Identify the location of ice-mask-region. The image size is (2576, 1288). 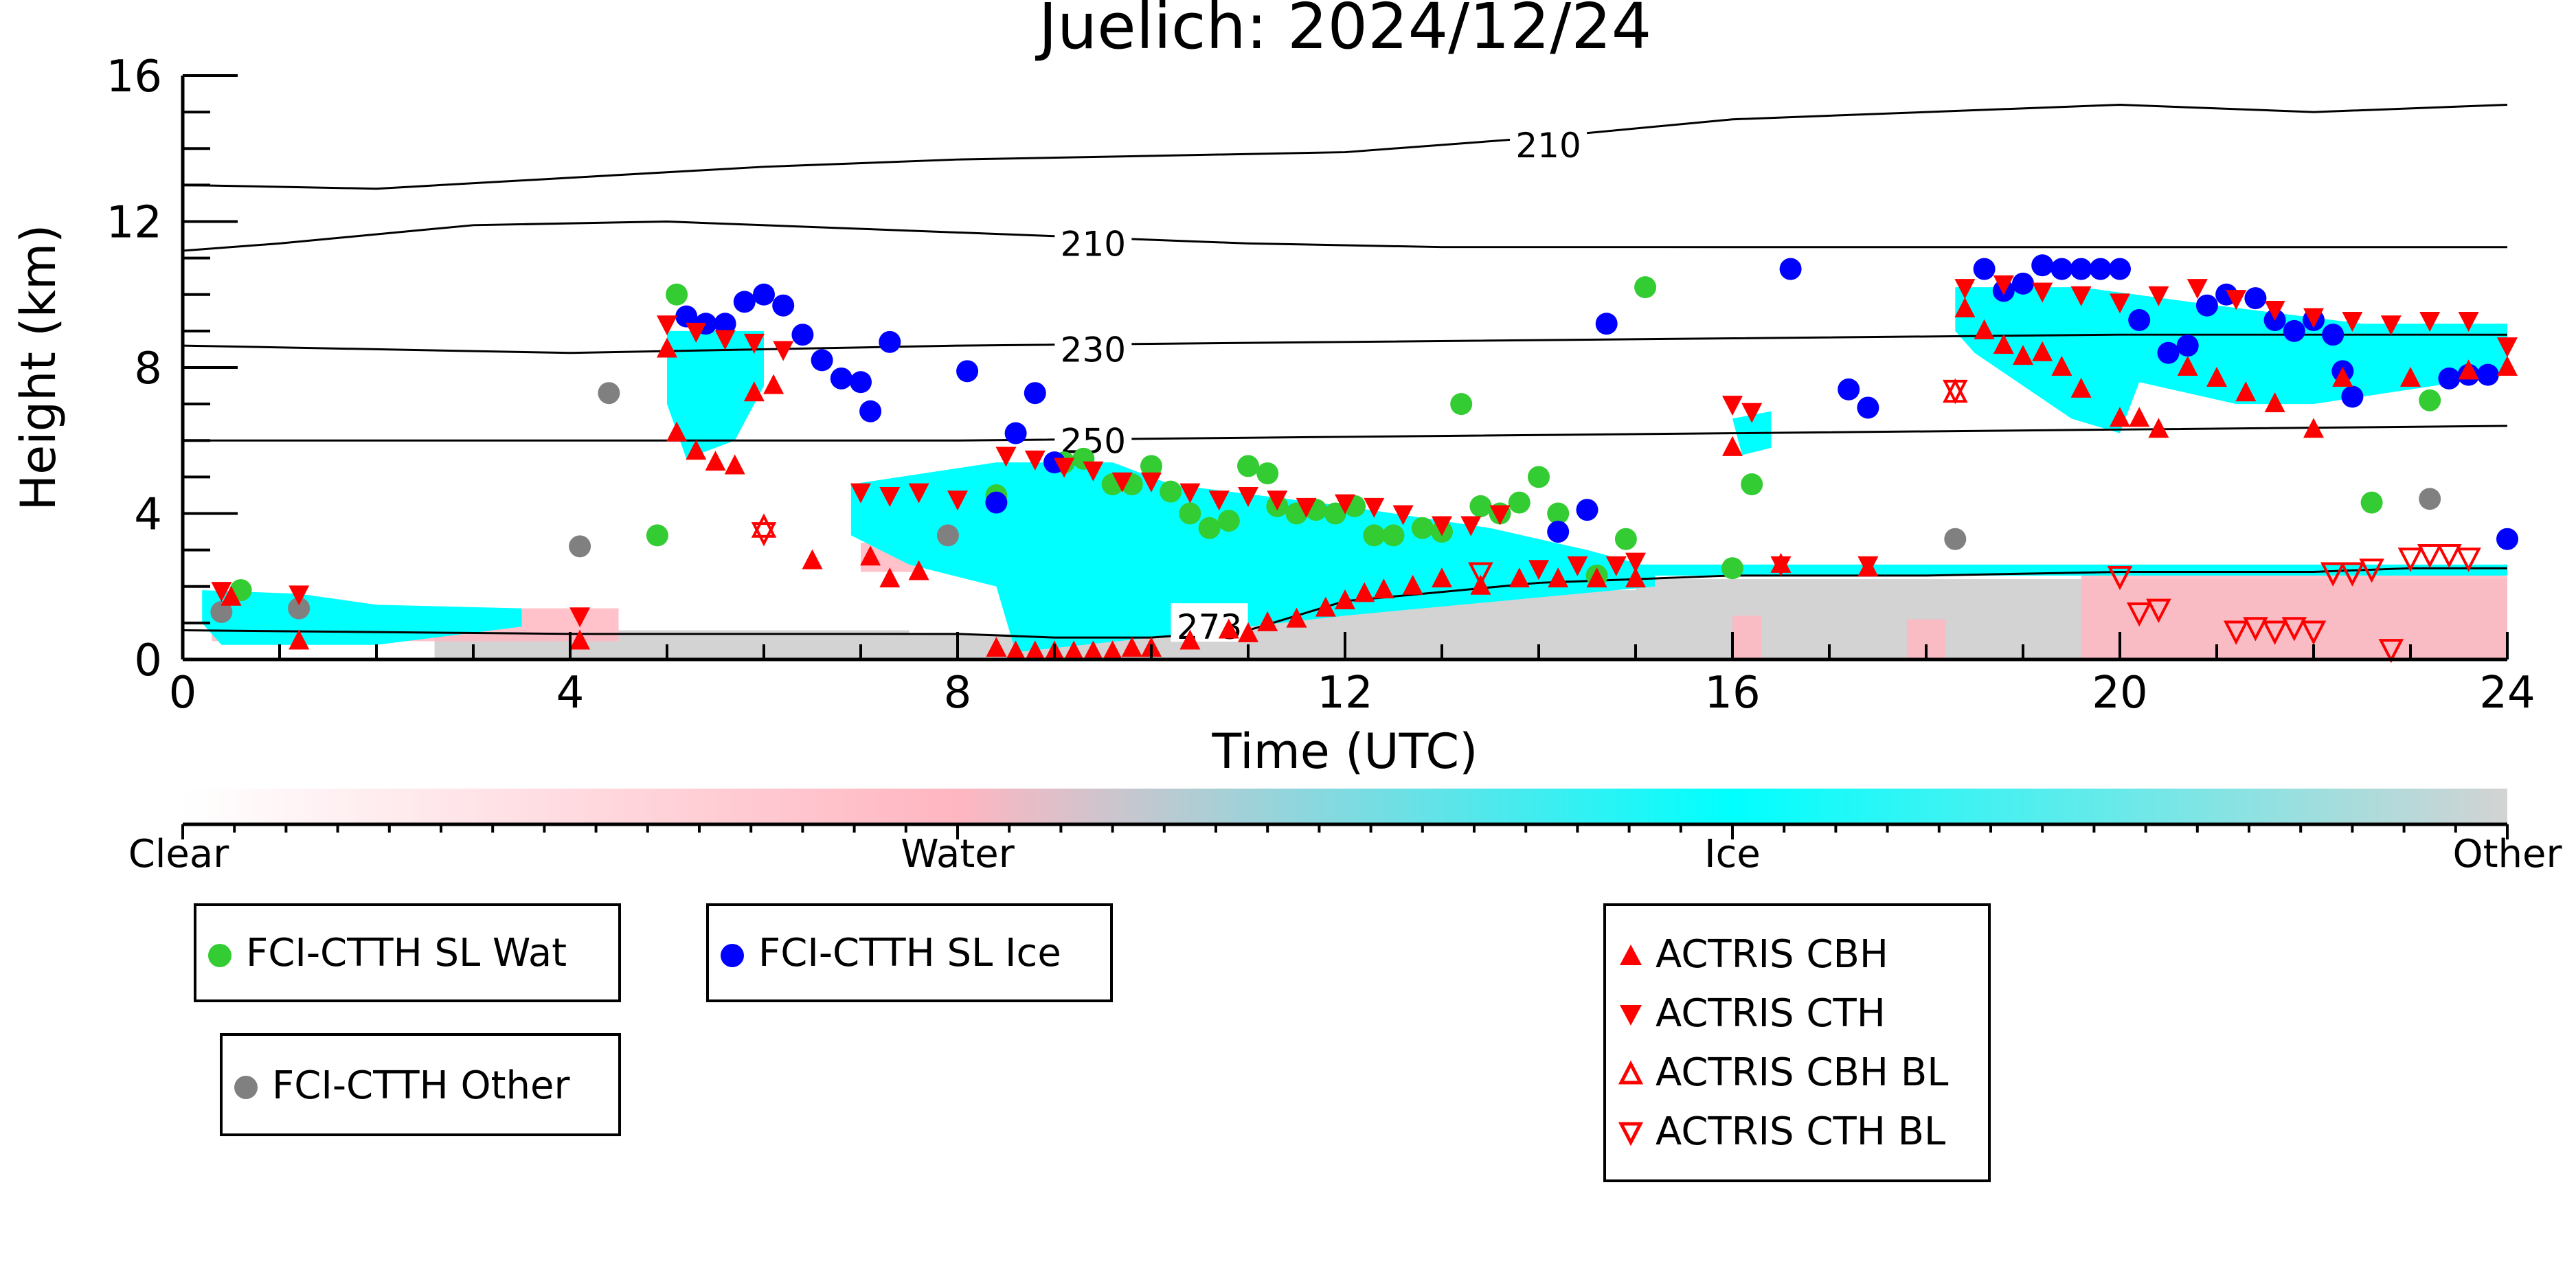
(1253, 557).